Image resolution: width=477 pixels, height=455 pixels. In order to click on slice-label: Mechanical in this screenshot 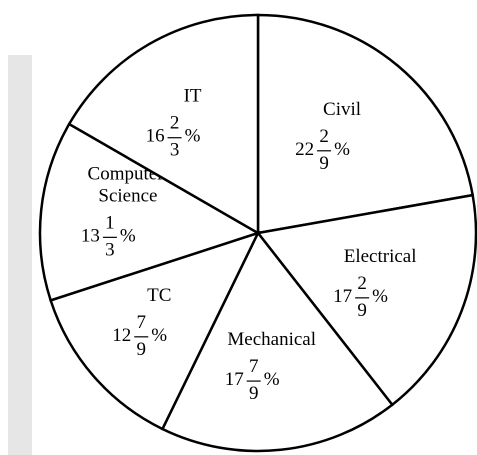, I will do `click(271, 339)`.